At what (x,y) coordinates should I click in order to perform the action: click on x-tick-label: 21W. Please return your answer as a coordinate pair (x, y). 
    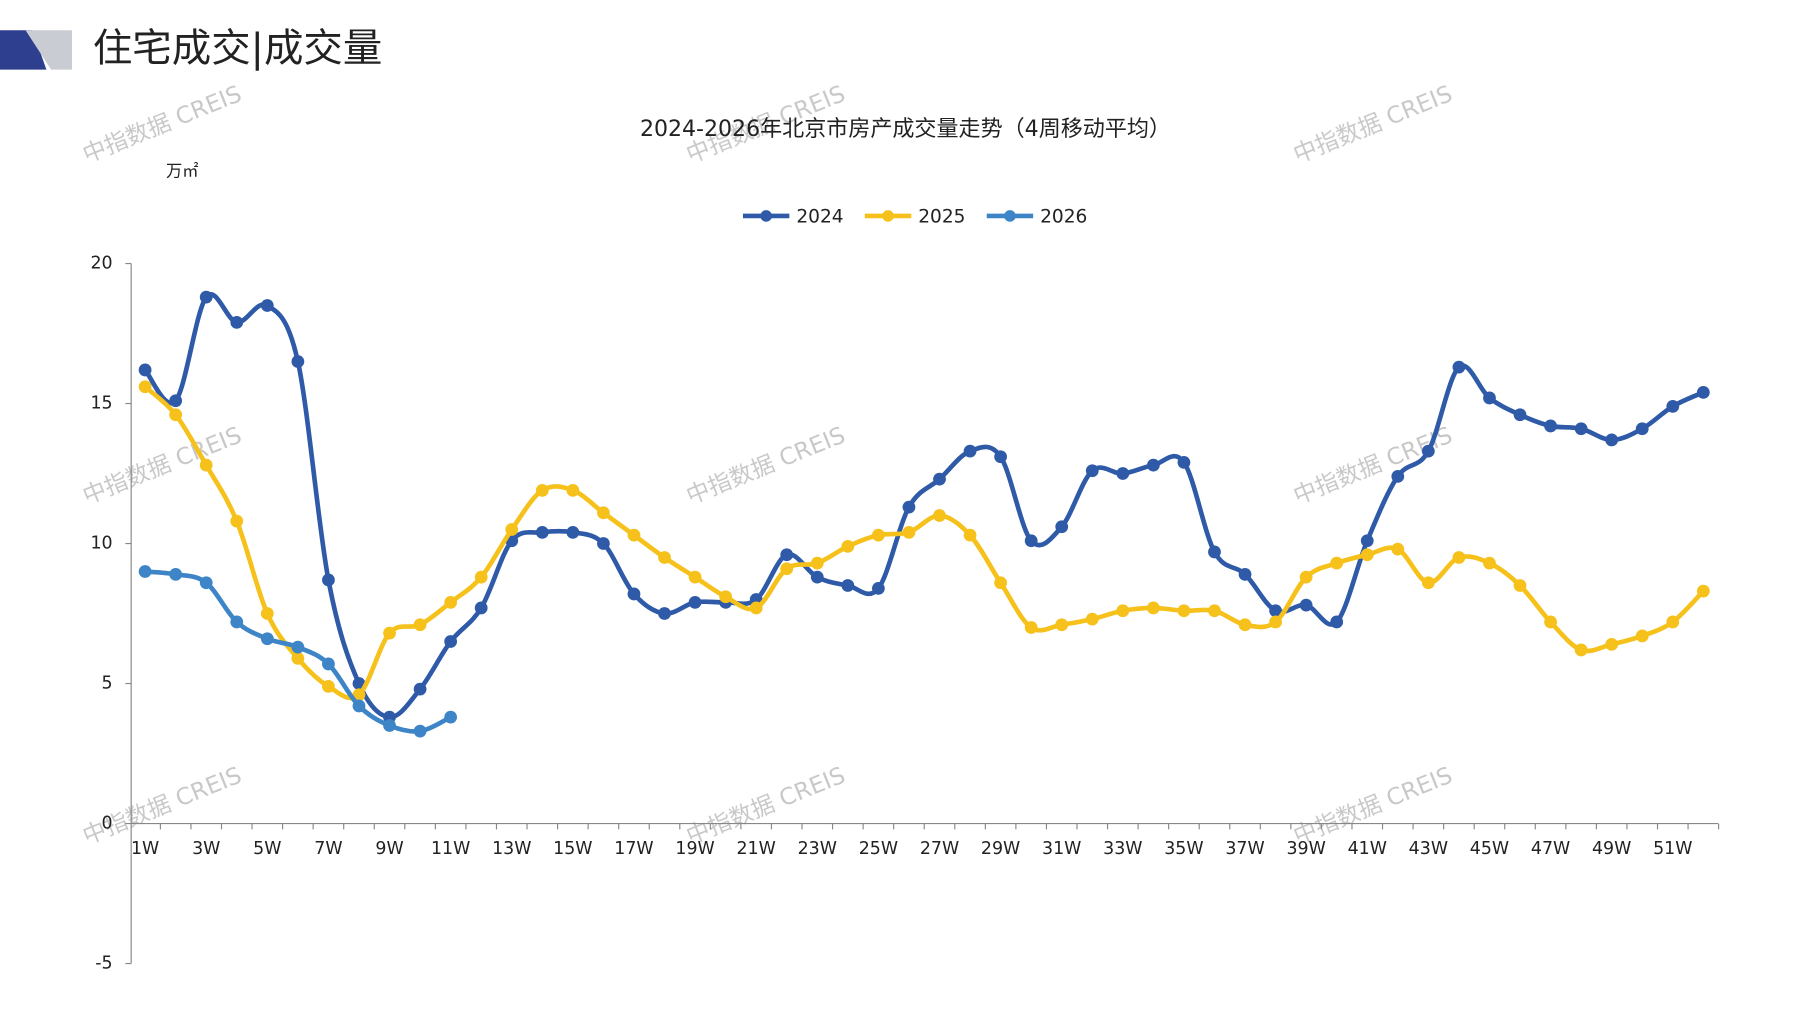
    Looking at the image, I should click on (755, 849).